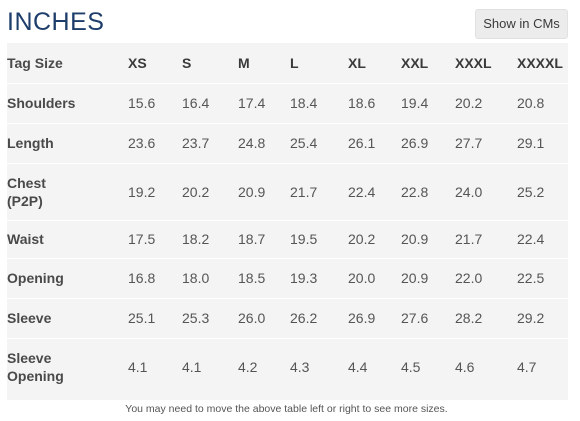  Describe the element at coordinates (248, 366) in the screenshot. I see `table-cell: 4.2` at that location.